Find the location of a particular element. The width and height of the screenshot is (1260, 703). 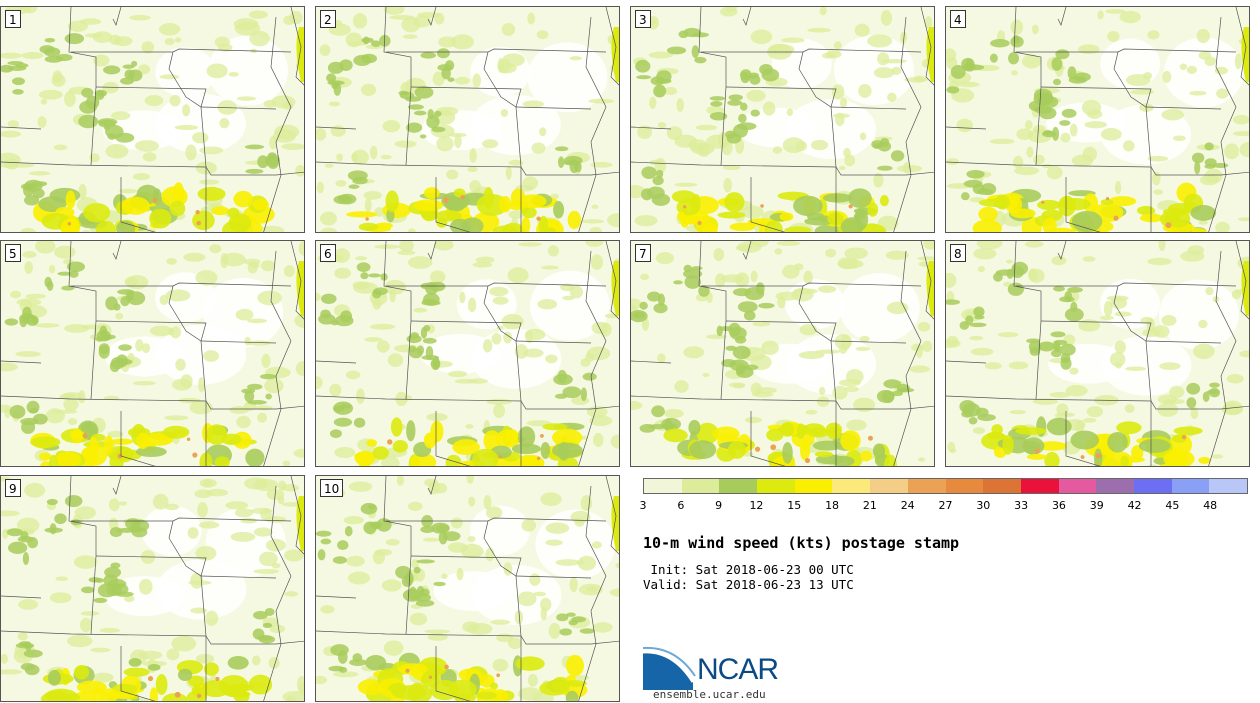

ensemble-member-panel: 5 is located at coordinates (152, 353).